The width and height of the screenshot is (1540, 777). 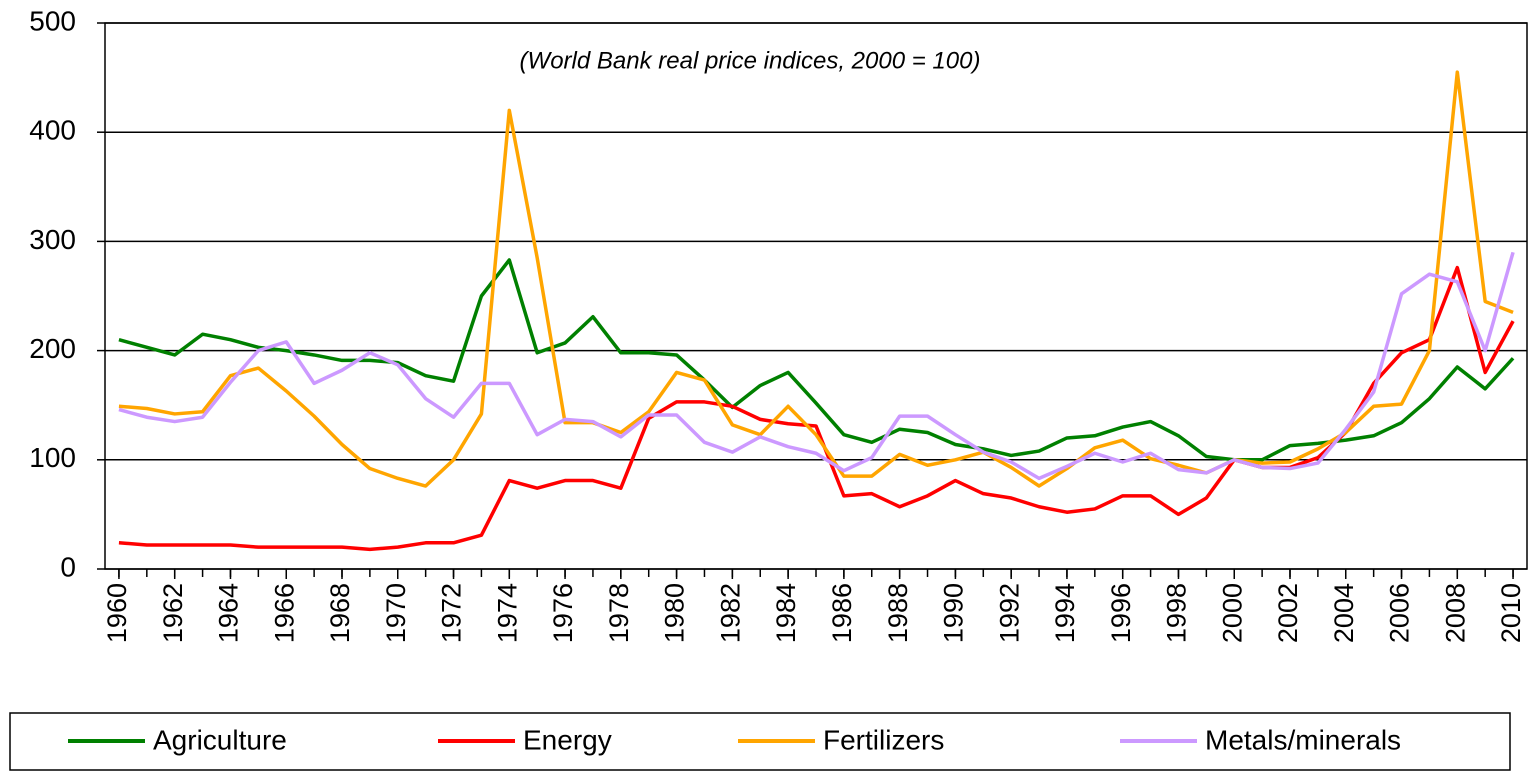 I want to click on legend-label: Agriculture, so click(x=220, y=739).